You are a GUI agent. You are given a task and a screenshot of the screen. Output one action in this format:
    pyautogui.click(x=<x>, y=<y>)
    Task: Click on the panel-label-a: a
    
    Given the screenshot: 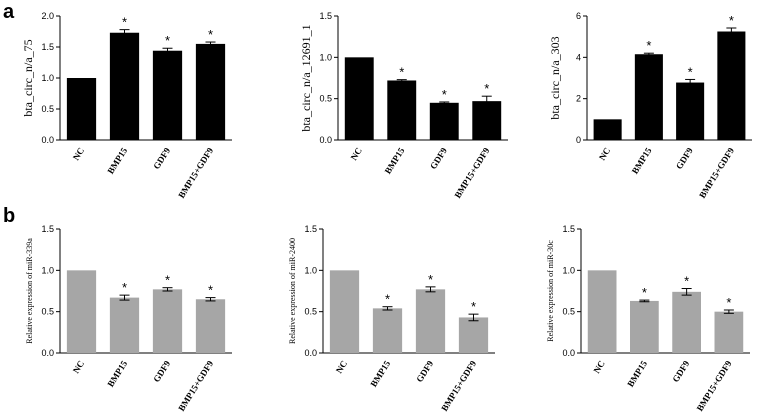 What is the action you would take?
    pyautogui.click(x=9, y=12)
    